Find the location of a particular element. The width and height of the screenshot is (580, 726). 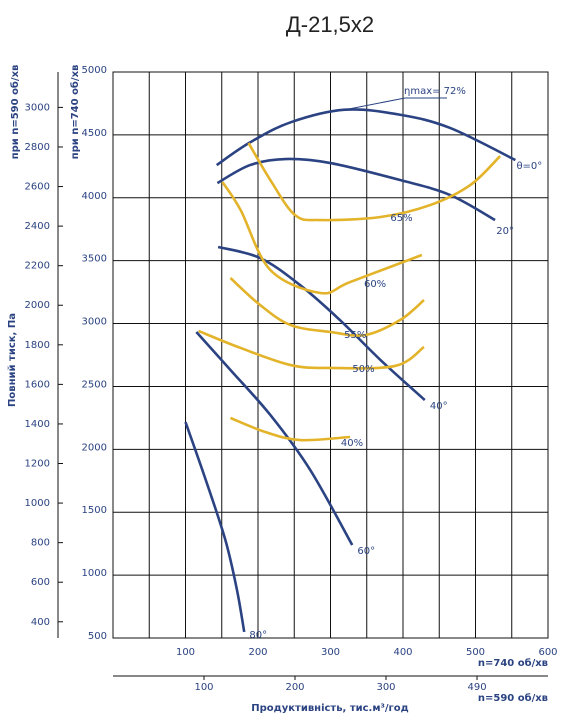

chart-title: Д-21,5х2 is located at coordinates (330, 24).